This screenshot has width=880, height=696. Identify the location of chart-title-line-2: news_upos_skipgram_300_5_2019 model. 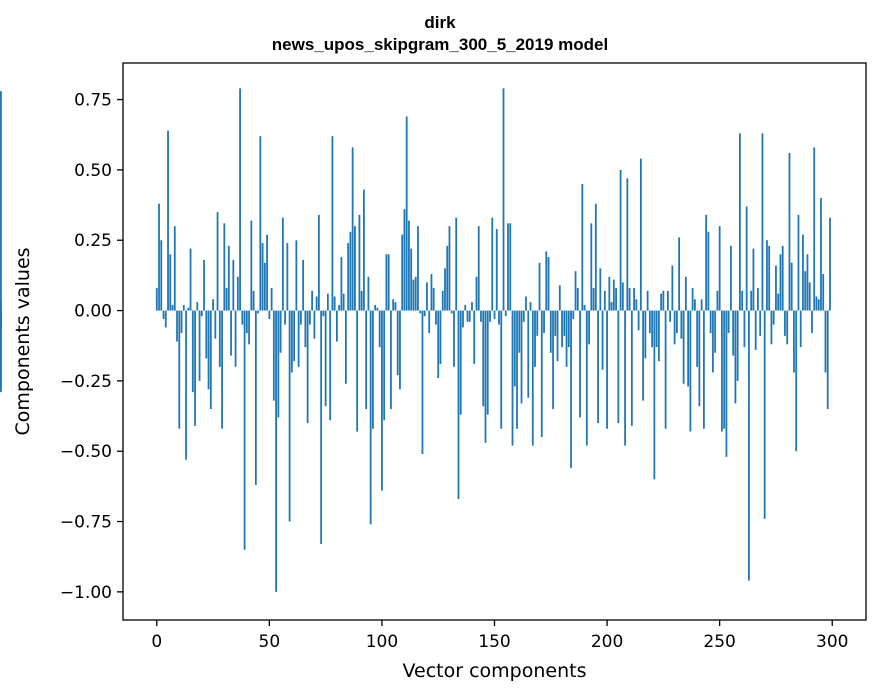
(440, 44).